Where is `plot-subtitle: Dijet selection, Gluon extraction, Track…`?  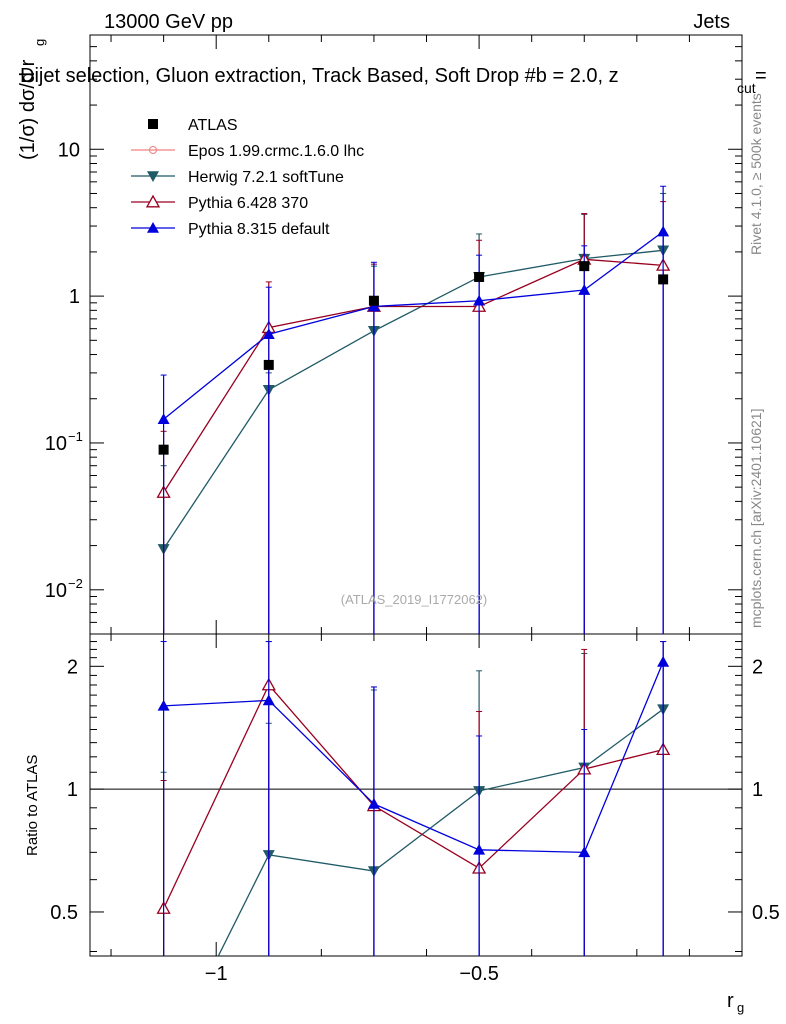
plot-subtitle: Dijet selection, Gluon extraction, Track… is located at coordinates (319, 76).